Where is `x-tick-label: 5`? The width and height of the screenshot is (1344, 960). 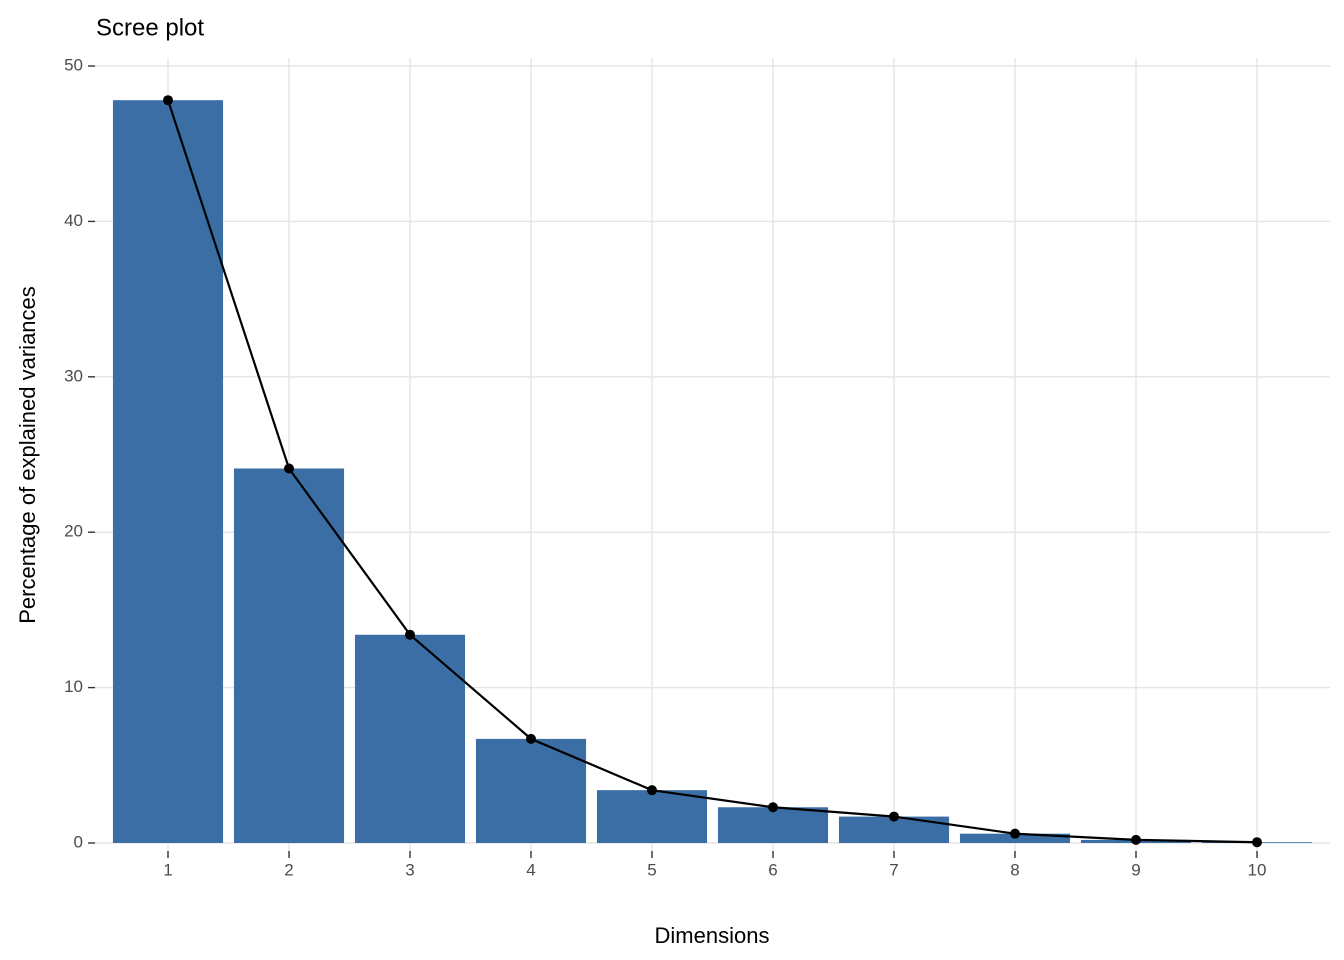
x-tick-label: 5 is located at coordinates (651, 869).